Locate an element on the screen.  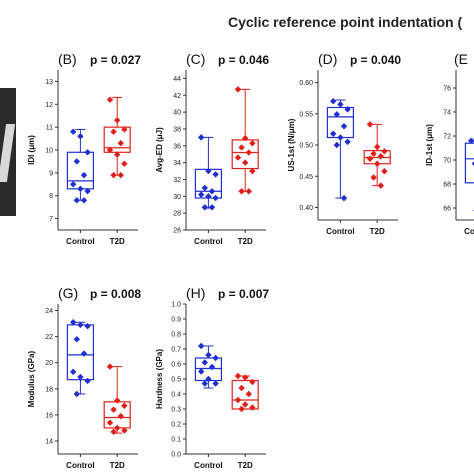
y-tick-label: 0.5 is located at coordinates (176, 380).